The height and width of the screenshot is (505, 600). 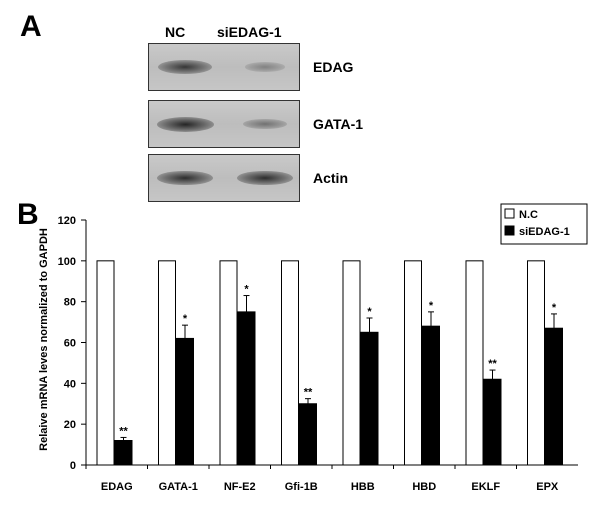 I want to click on y-tick-label: 60, so click(x=70, y=344).